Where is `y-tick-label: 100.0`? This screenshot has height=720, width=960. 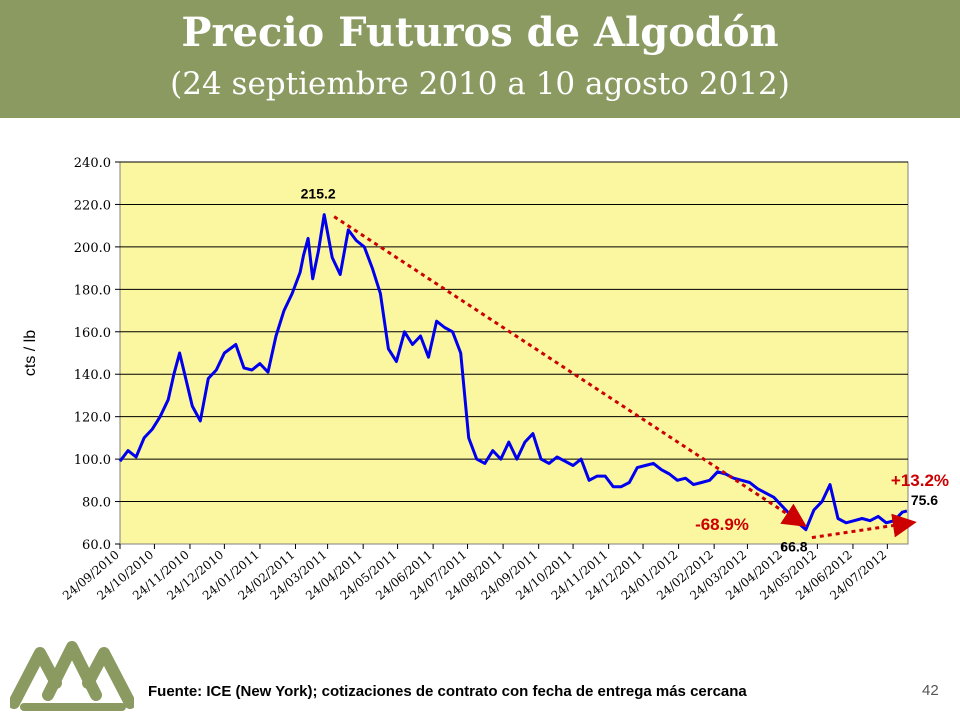
y-tick-label: 100.0 is located at coordinates (92, 460).